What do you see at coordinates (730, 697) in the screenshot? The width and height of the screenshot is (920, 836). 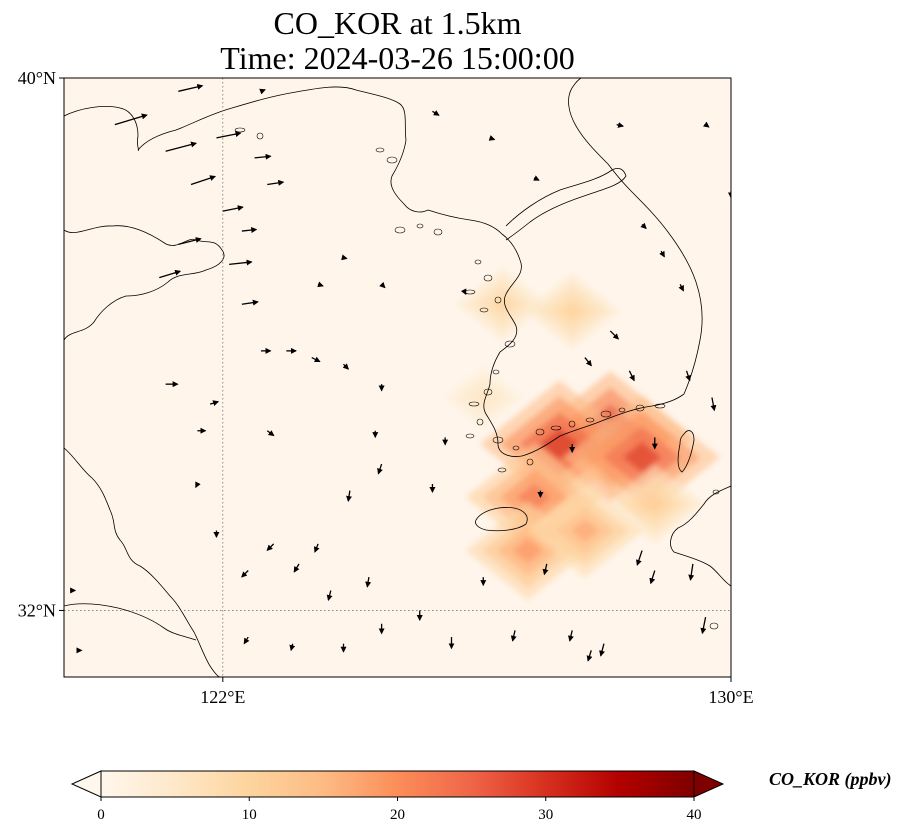 I see `lon-tick-label: 130°E` at bounding box center [730, 697].